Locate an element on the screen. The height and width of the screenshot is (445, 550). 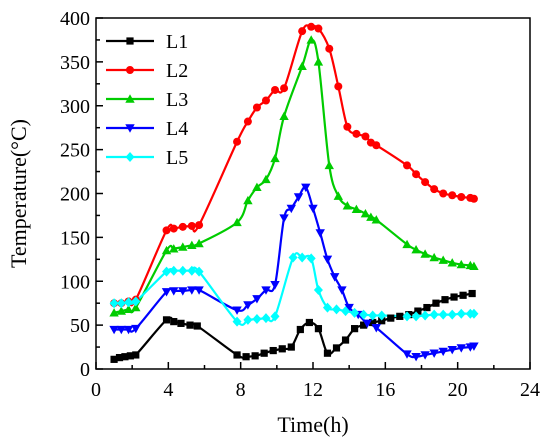
y-tick-label: 200 is located at coordinates (75, 195).